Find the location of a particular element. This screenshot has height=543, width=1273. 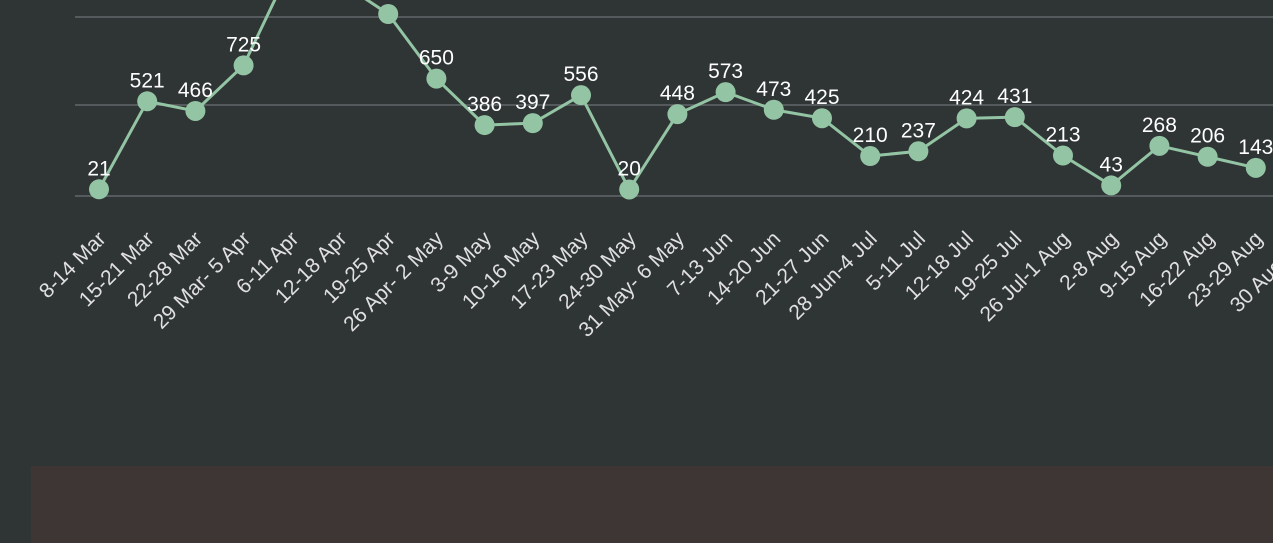

data-label: 556 is located at coordinates (580, 74).